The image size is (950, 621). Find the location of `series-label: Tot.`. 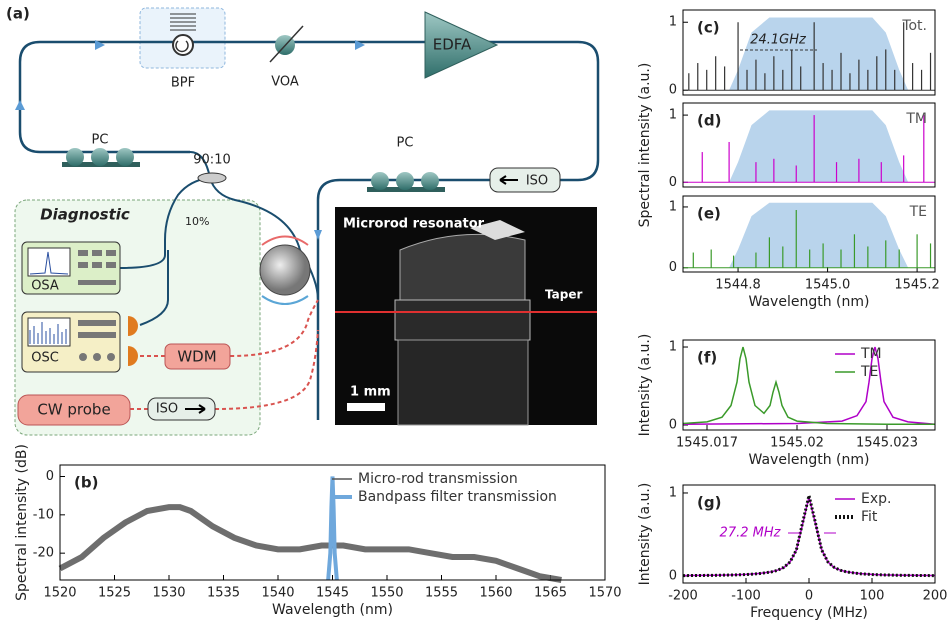

series-label: Tot. is located at coordinates (914, 26).